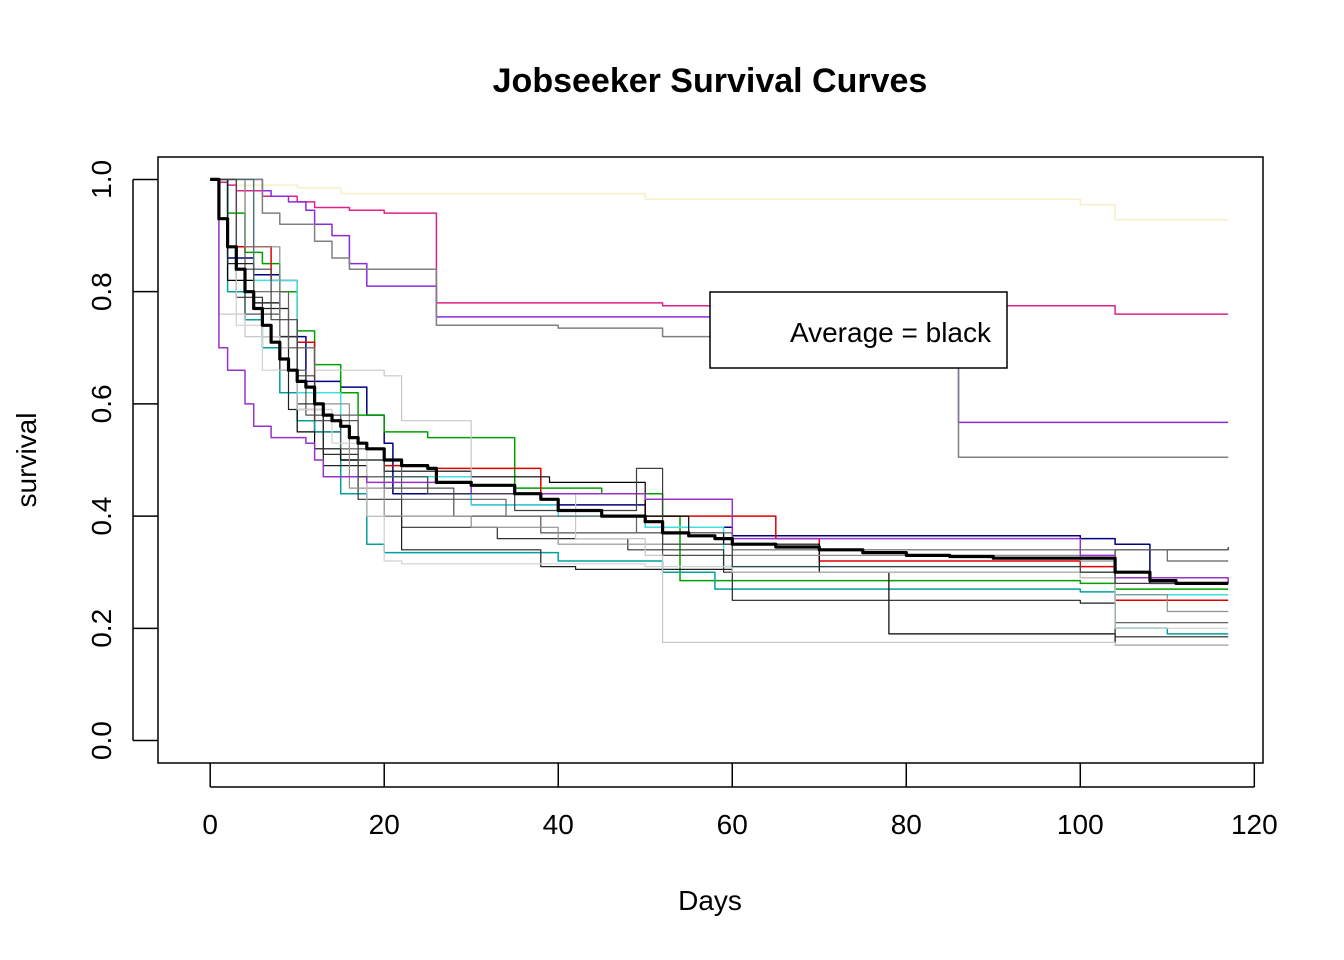 Image resolution: width=1344 pixels, height=960 pixels. Describe the element at coordinates (906, 824) in the screenshot. I see `x-tick-label: 80` at that location.